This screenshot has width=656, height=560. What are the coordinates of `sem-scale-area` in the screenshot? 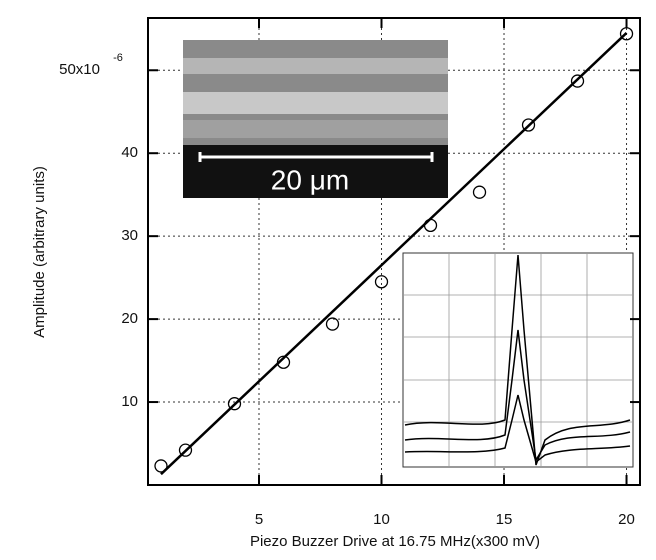 It's located at (315, 171).